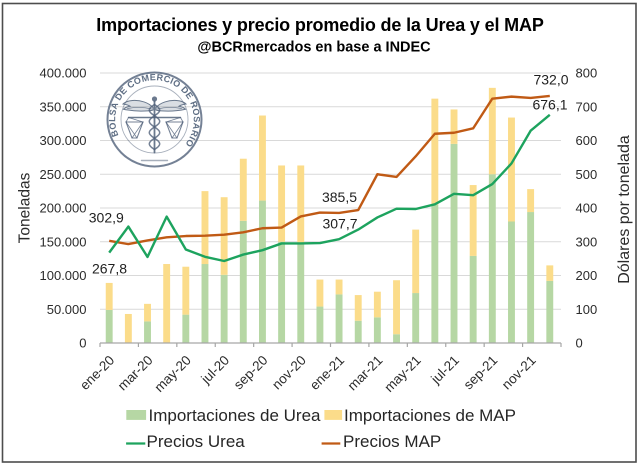 The image size is (640, 467). Describe the element at coordinates (624, 209) in the screenshot. I see `svg-text: Dólares por tonelada` at that location.